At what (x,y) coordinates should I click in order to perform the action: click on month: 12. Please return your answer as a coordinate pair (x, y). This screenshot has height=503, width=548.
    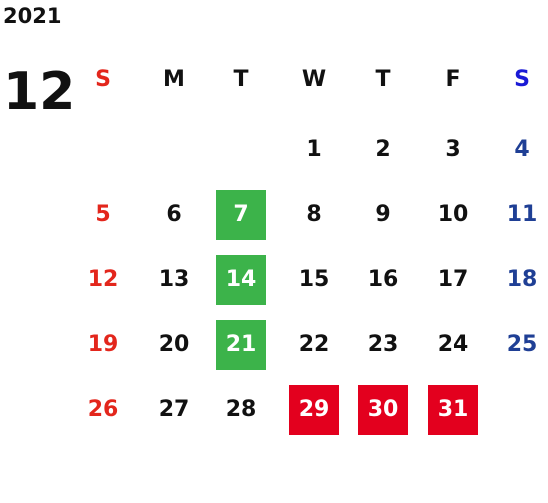
    Looking at the image, I should click on (39, 92).